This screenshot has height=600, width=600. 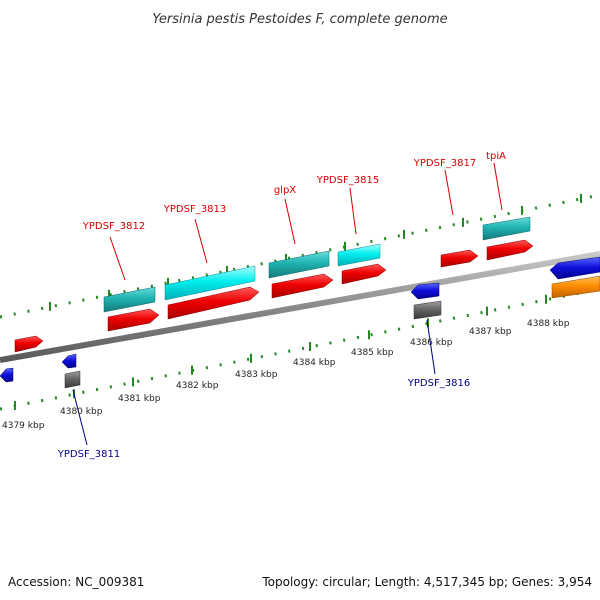 What do you see at coordinates (285, 190) in the screenshot?
I see `gene-label-glpx: glpX` at bounding box center [285, 190].